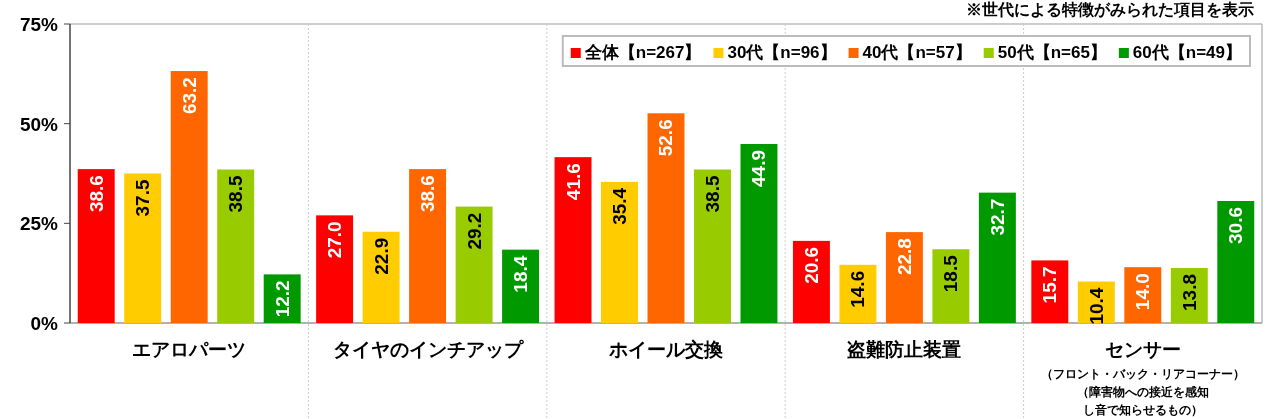 The width and height of the screenshot is (1268, 419). I want to click on x-tick-label: エアロパーツ, so click(189, 349).